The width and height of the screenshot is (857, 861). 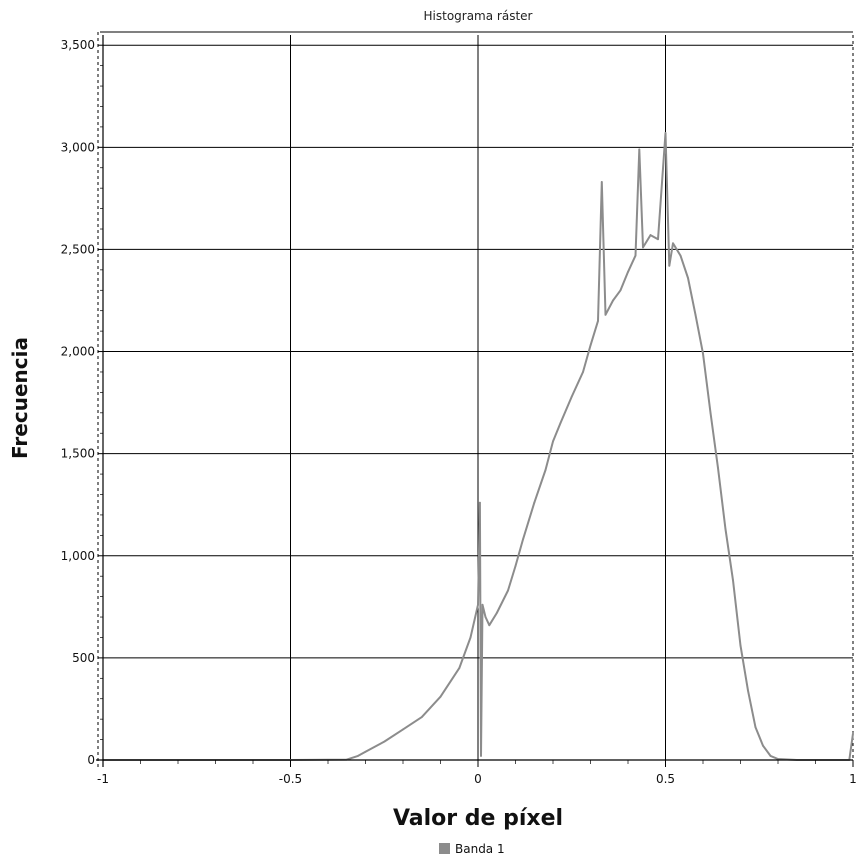 What do you see at coordinates (665, 779) in the screenshot?
I see `x-tick-label: 0.5` at bounding box center [665, 779].